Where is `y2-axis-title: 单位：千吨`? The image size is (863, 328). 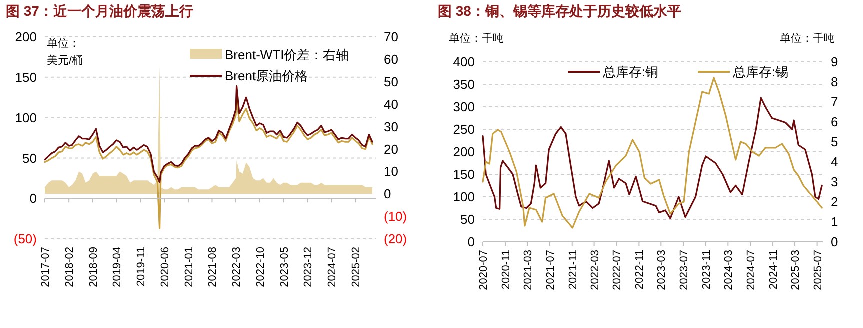
y2-axis-title: 单位：千吨 is located at coordinates (807, 38).